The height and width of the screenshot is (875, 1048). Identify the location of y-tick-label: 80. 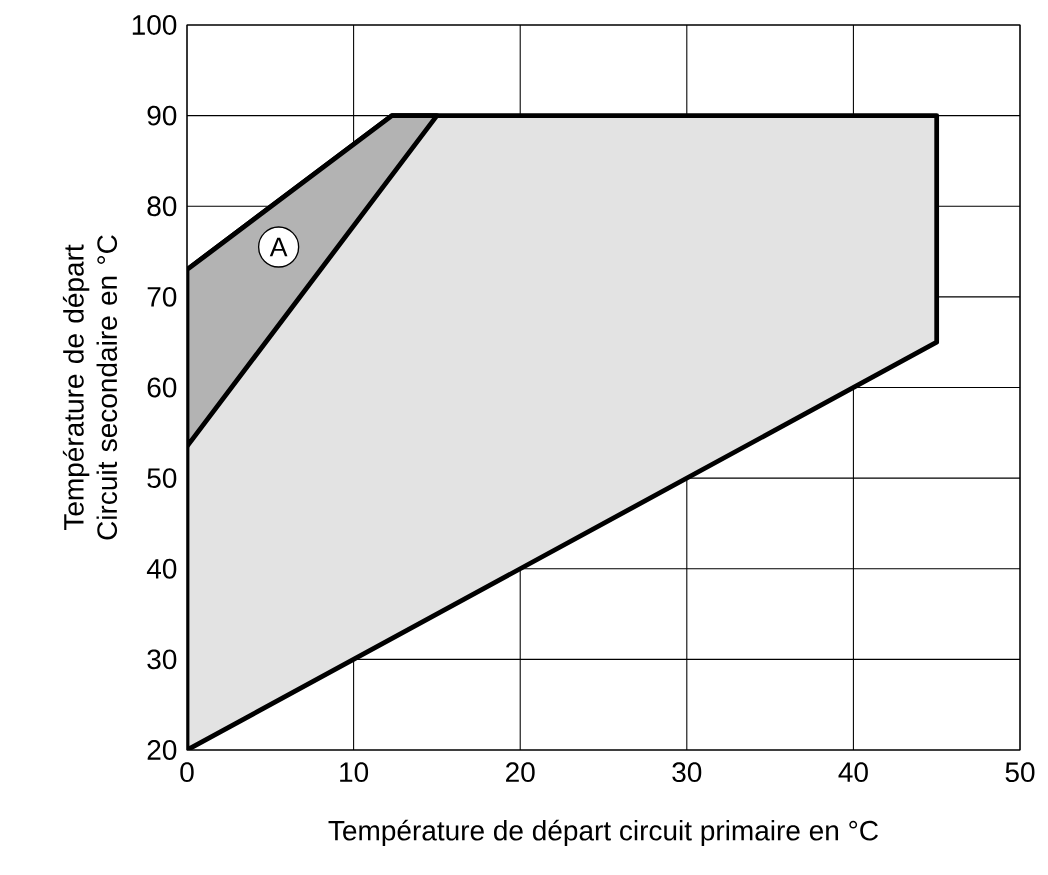
(162, 206).